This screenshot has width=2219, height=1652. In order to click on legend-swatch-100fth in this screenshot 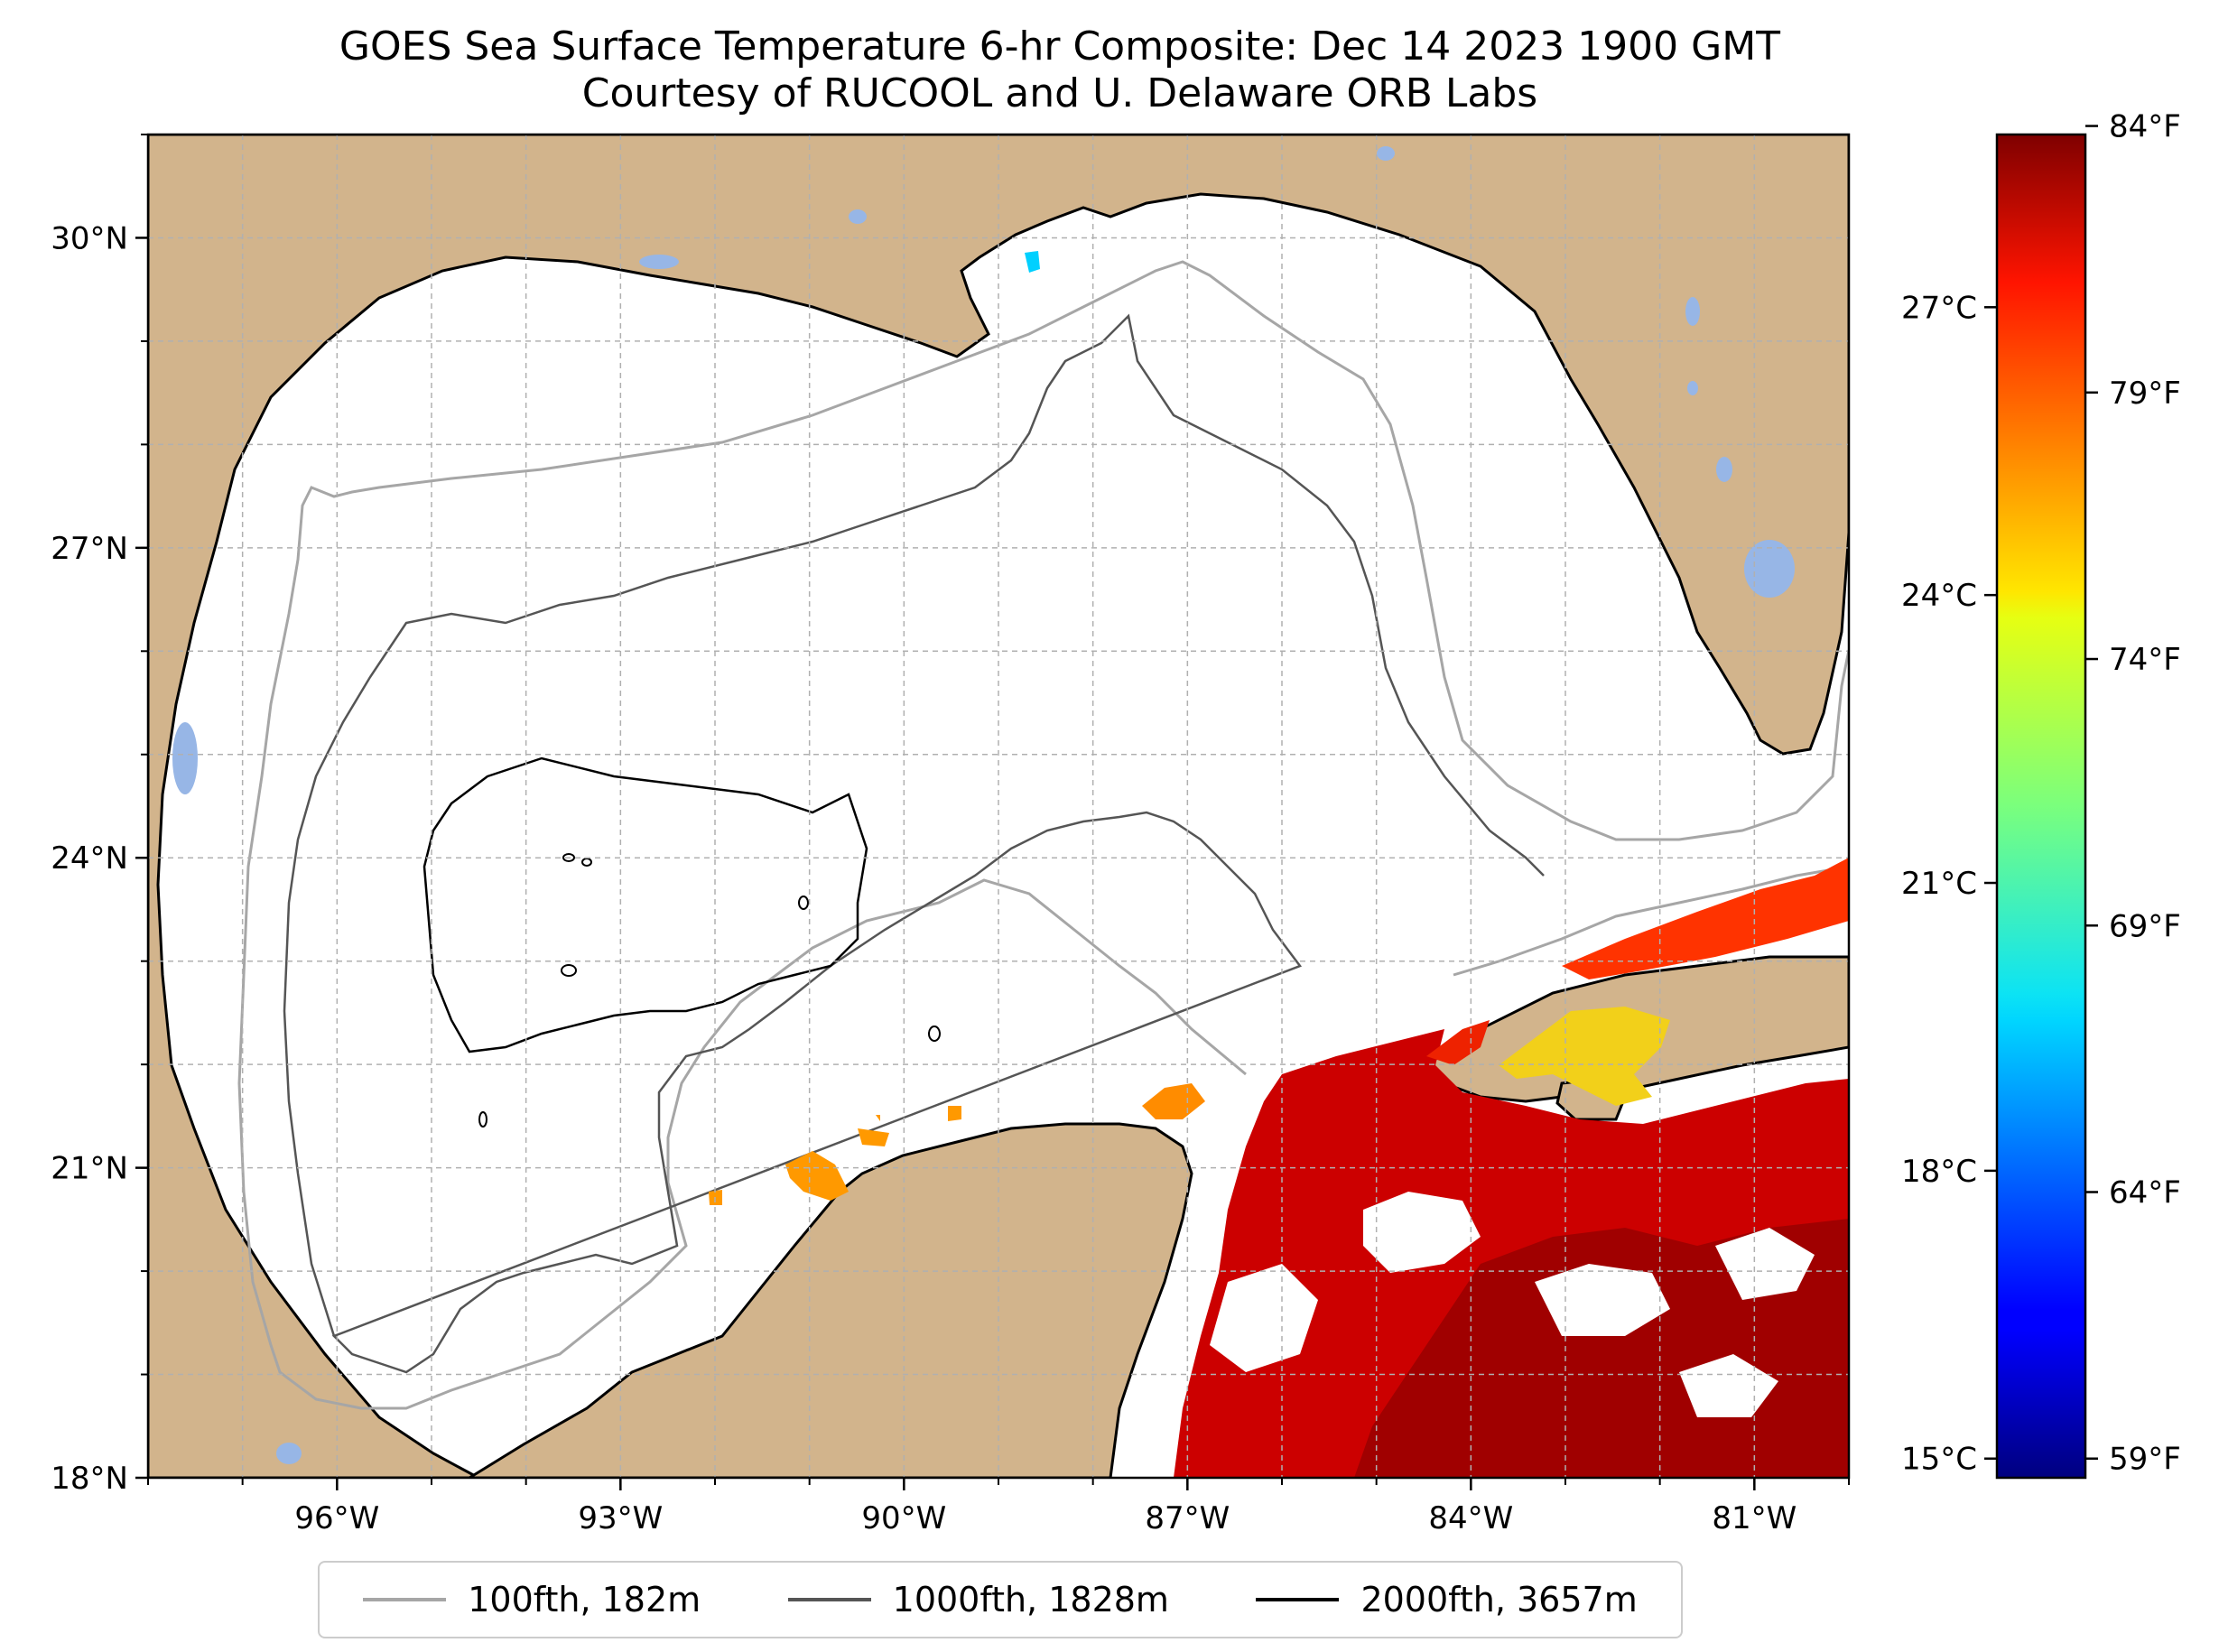, I will do `click(405, 1599)`.